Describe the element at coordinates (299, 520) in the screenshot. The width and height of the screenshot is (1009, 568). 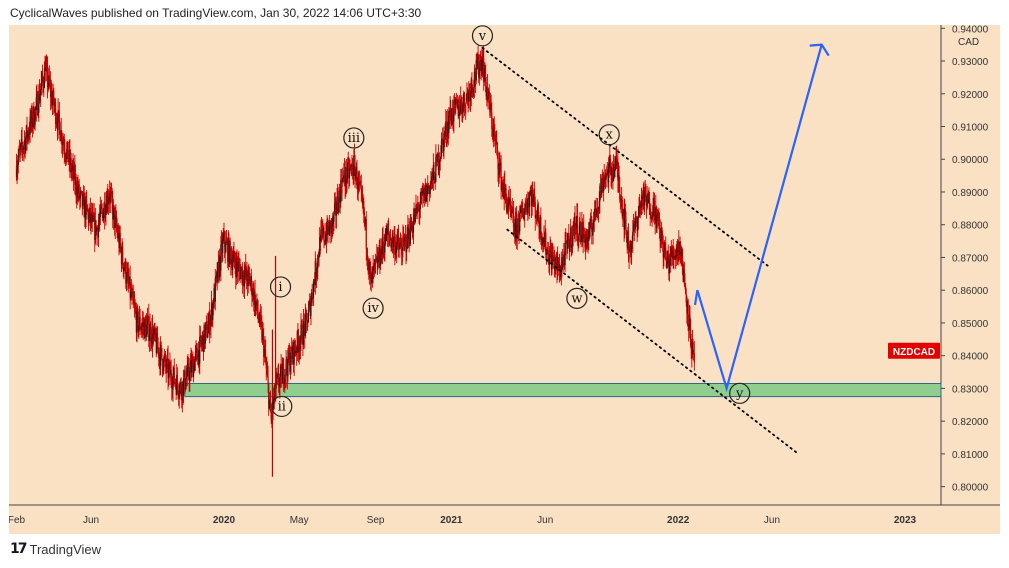
I see `x-tick-label: May` at that location.